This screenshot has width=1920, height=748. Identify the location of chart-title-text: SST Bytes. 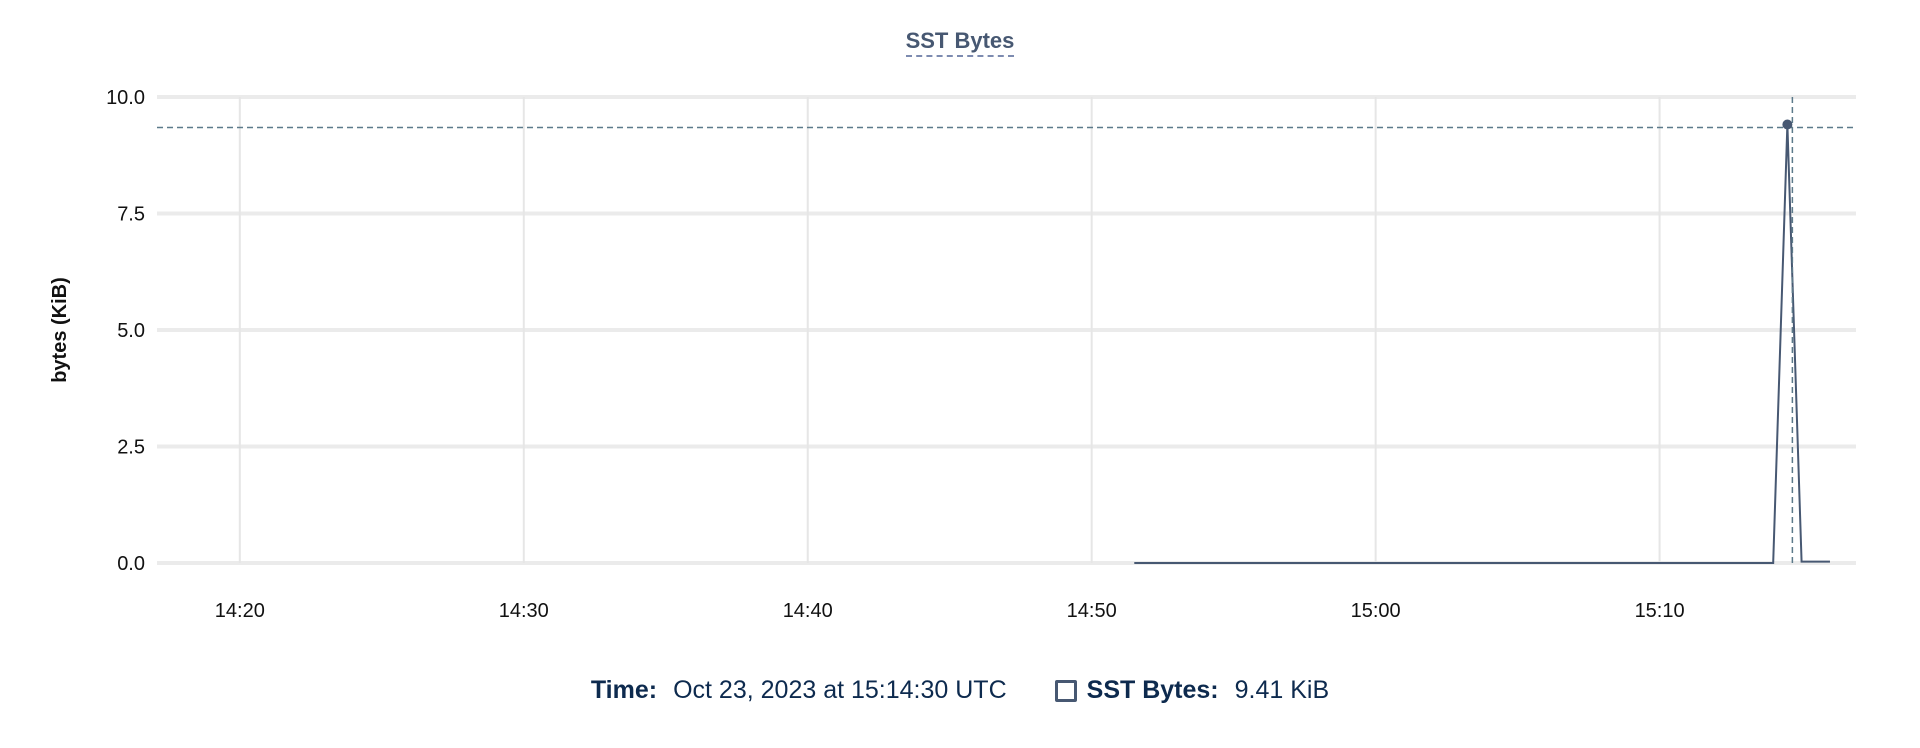
(960, 42).